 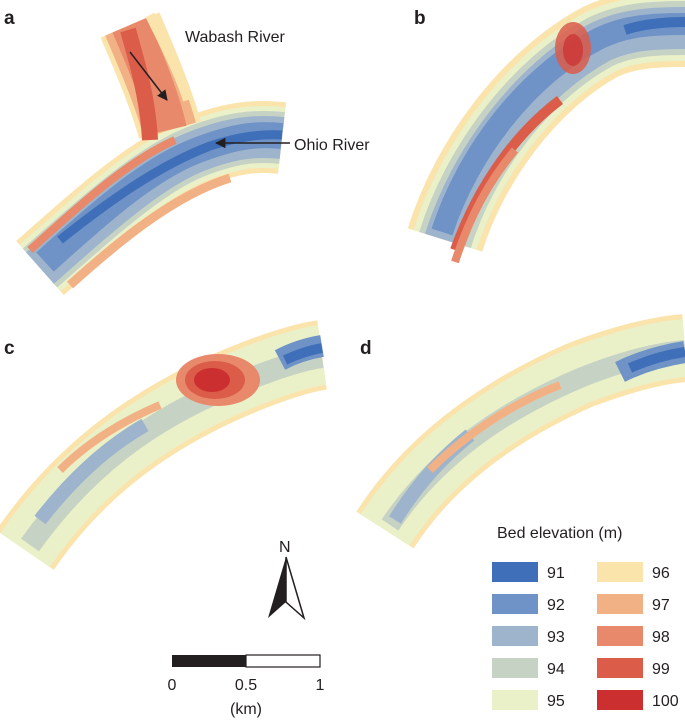 What do you see at coordinates (9, 18) in the screenshot?
I see `panel-a-letter: a` at bounding box center [9, 18].